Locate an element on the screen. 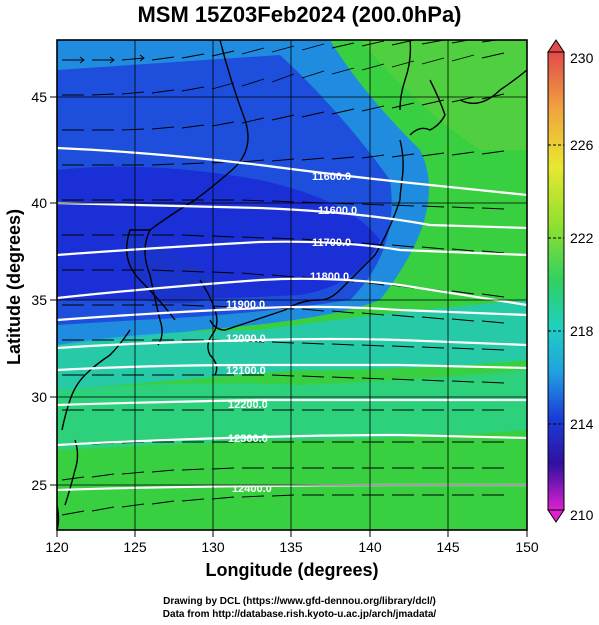  contour-label: 11800.0 is located at coordinates (329, 277).